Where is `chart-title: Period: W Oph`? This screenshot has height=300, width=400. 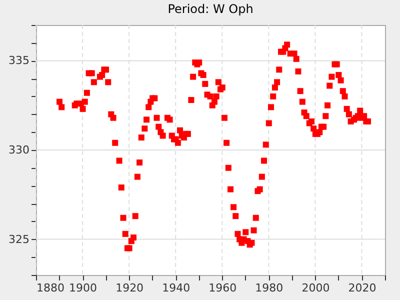
chart-title: Period: W Oph is located at coordinates (211, 9).